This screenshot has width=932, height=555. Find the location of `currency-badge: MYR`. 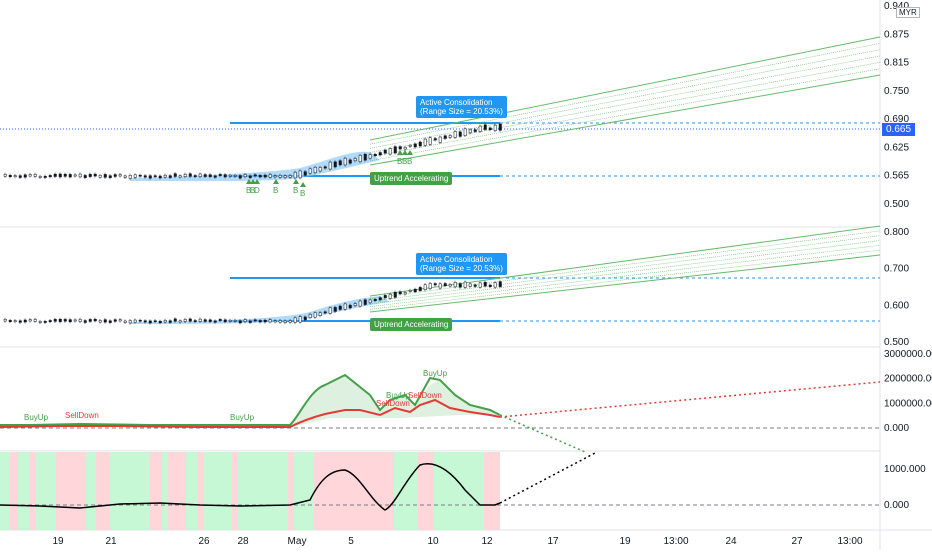

currency-badge: MYR is located at coordinates (908, 12).